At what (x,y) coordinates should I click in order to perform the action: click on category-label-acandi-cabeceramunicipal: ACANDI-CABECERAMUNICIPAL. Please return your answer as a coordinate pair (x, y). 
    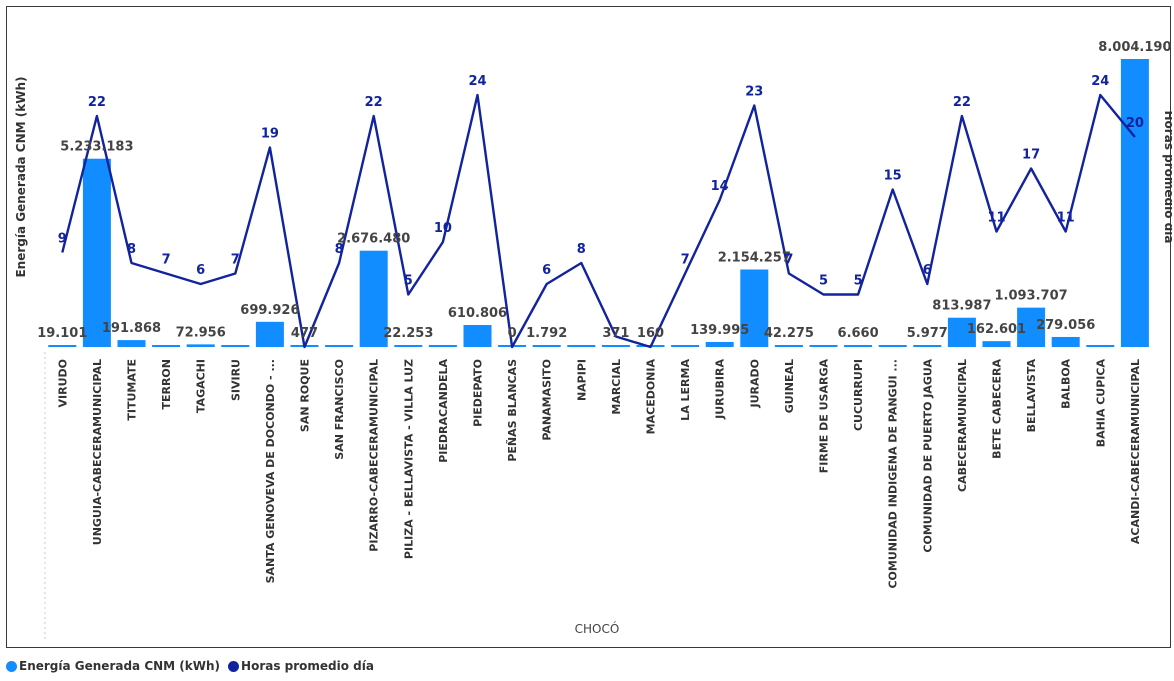
    Looking at the image, I should click on (1135, 451).